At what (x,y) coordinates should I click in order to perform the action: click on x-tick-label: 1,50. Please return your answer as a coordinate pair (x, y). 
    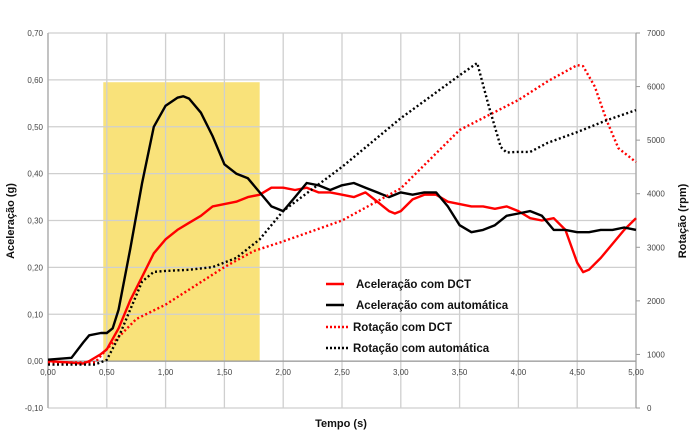
    Looking at the image, I should click on (225, 372).